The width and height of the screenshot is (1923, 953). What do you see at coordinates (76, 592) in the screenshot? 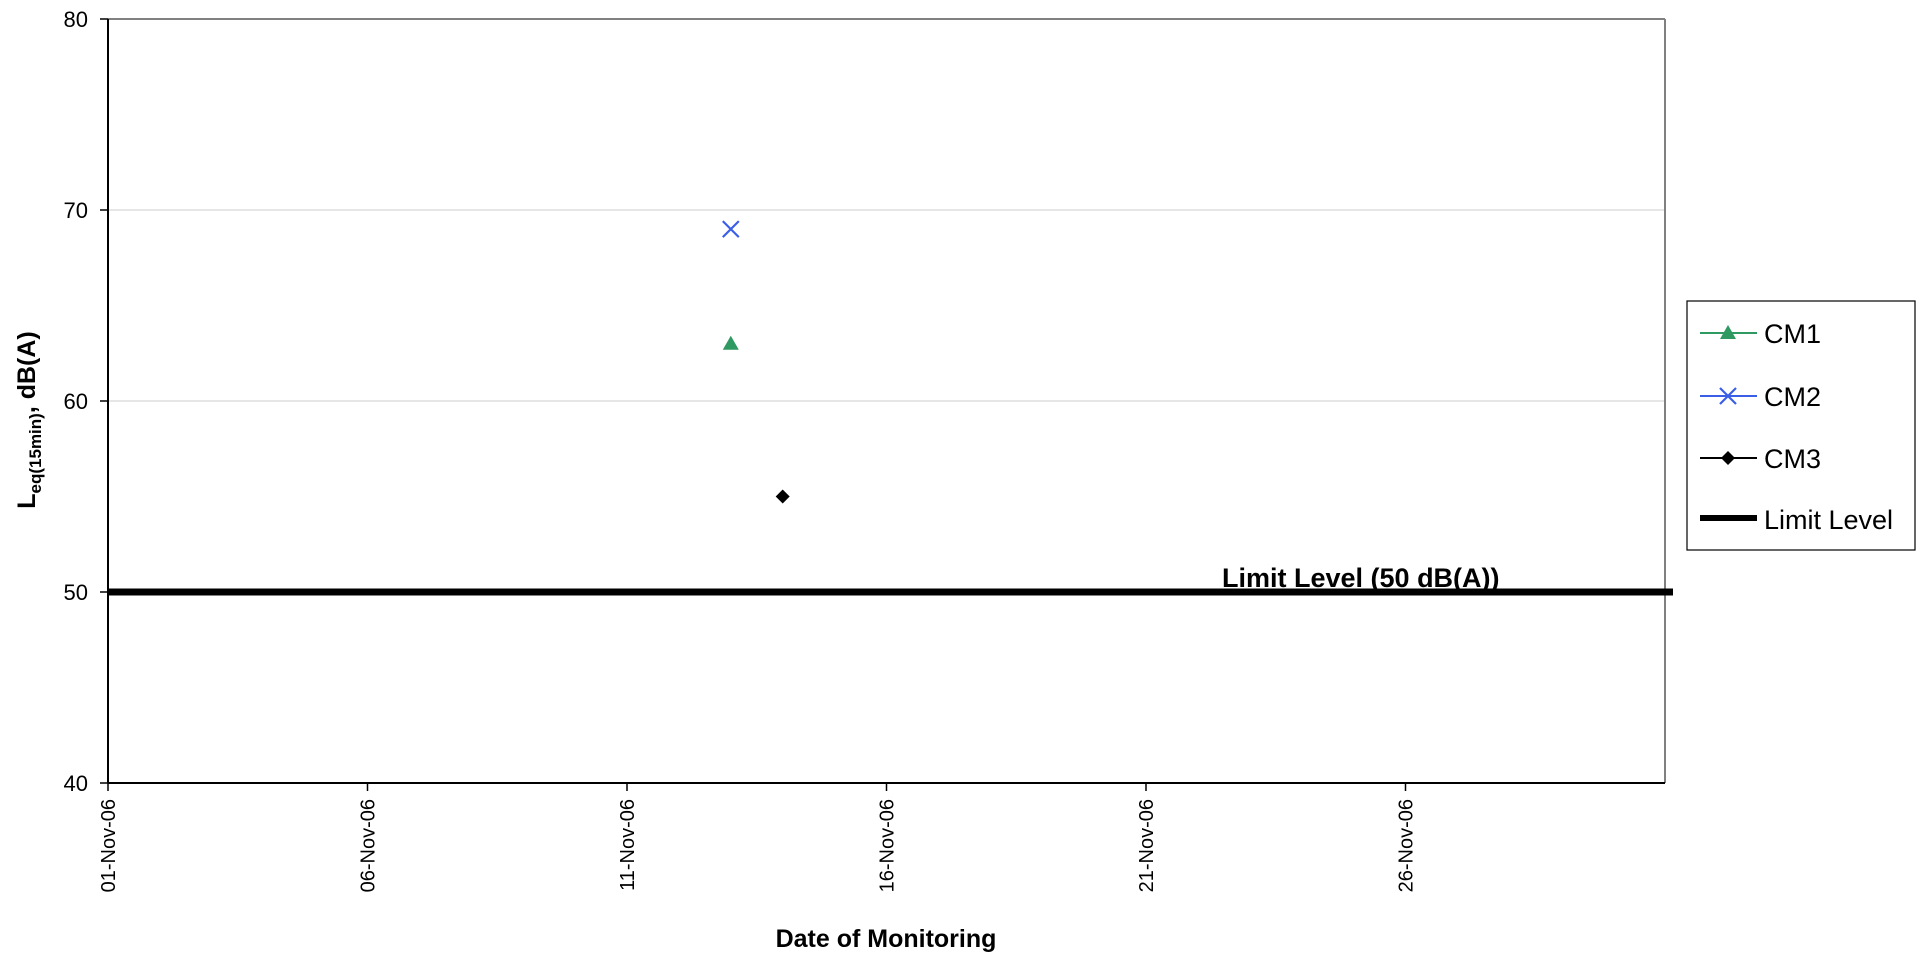
I see `y-tick-label-50: 50` at bounding box center [76, 592].